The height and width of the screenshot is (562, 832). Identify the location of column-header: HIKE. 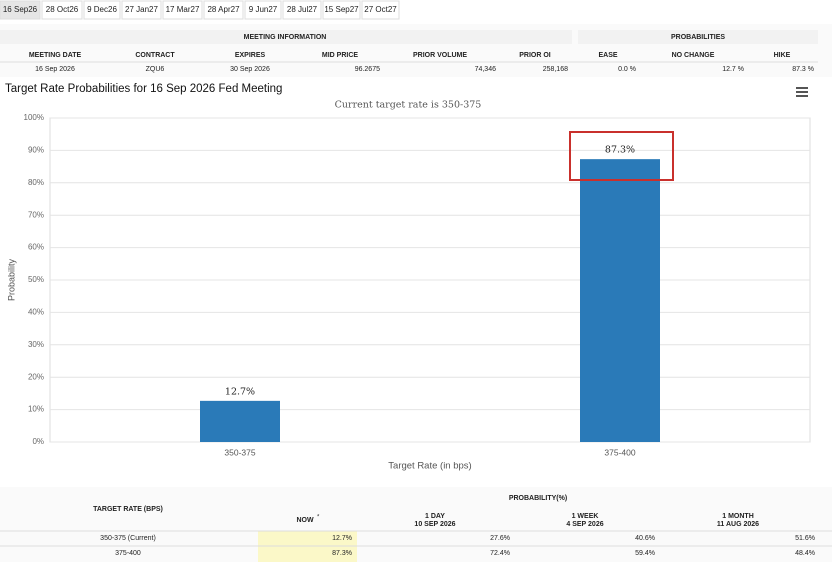
(782, 55).